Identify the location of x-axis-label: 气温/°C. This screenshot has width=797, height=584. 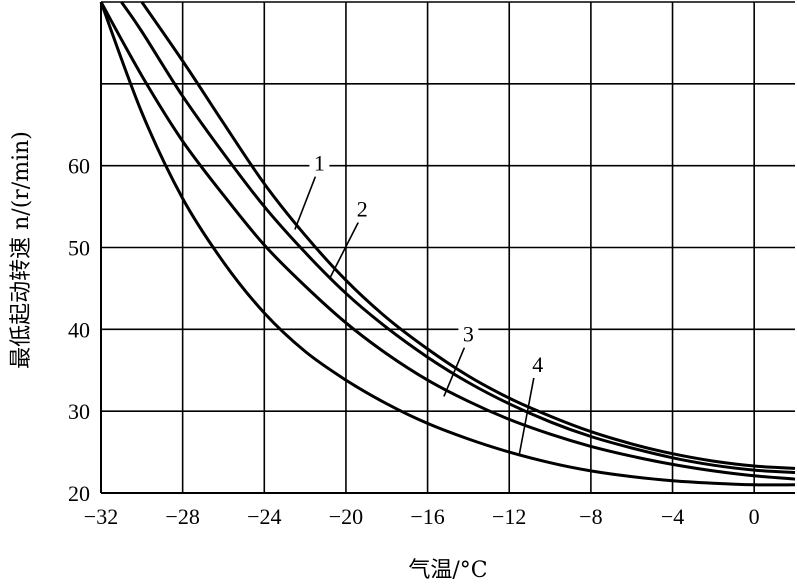
(447, 570).